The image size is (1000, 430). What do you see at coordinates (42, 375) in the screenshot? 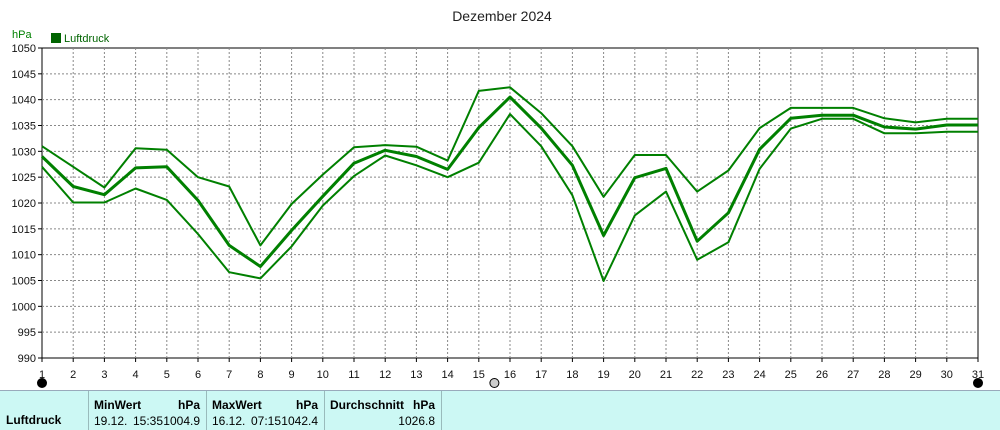
I see `x-tick-label: 1` at bounding box center [42, 375].